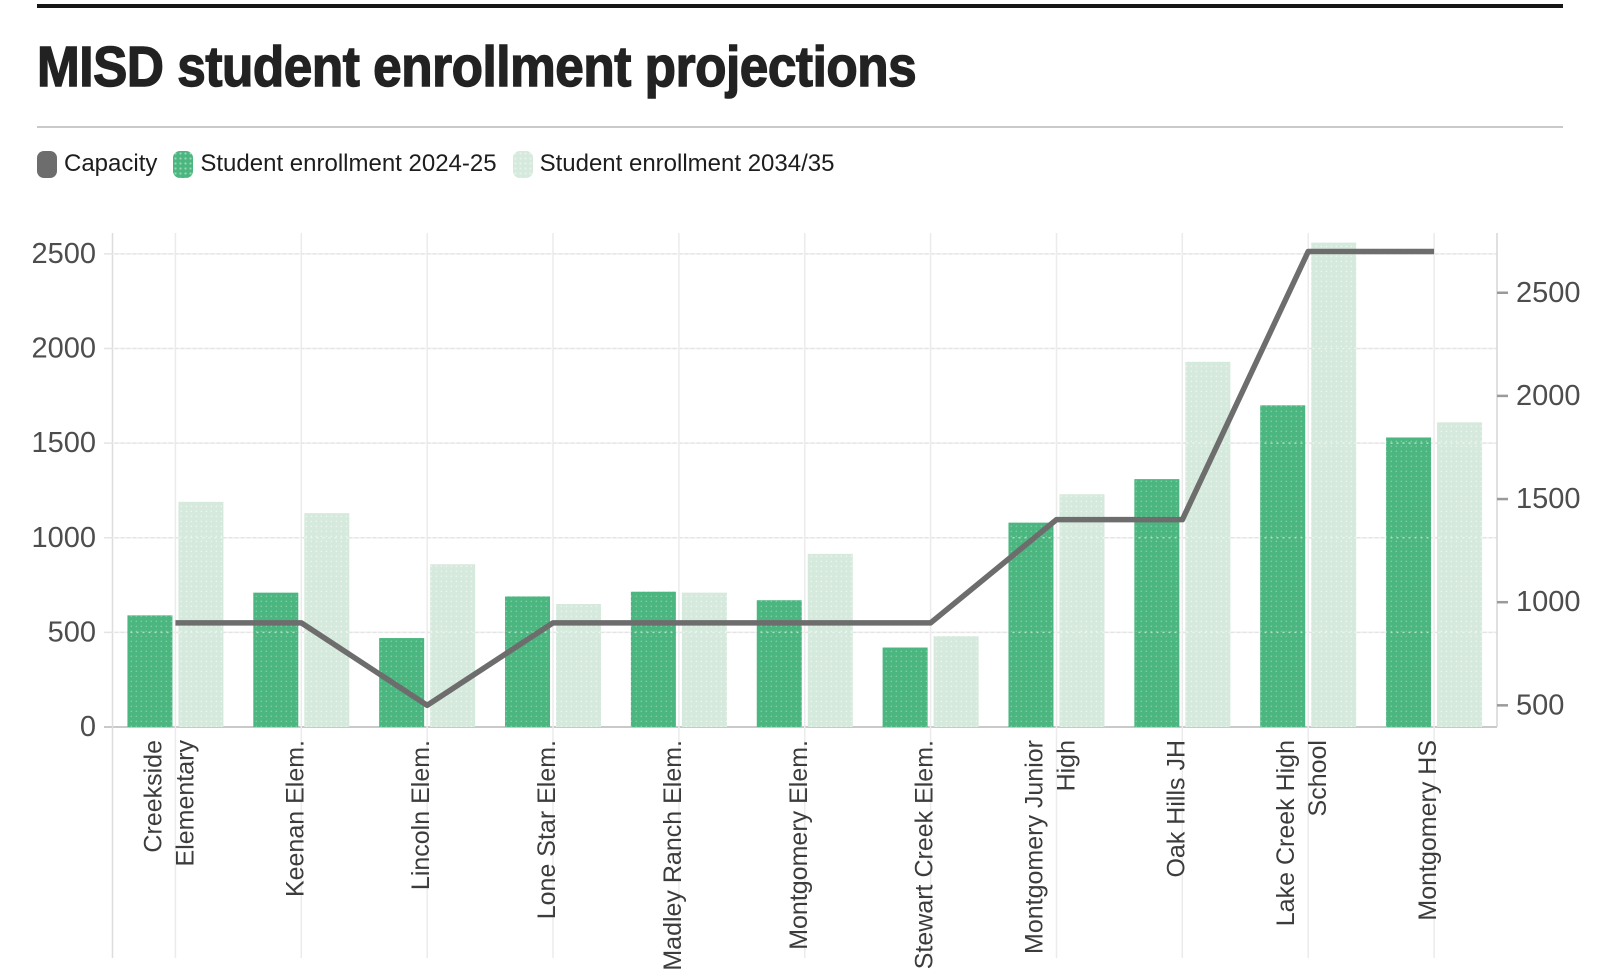 Image resolution: width=1600 pixels, height=971 pixels. I want to click on capacity-swatch, so click(47, 164).